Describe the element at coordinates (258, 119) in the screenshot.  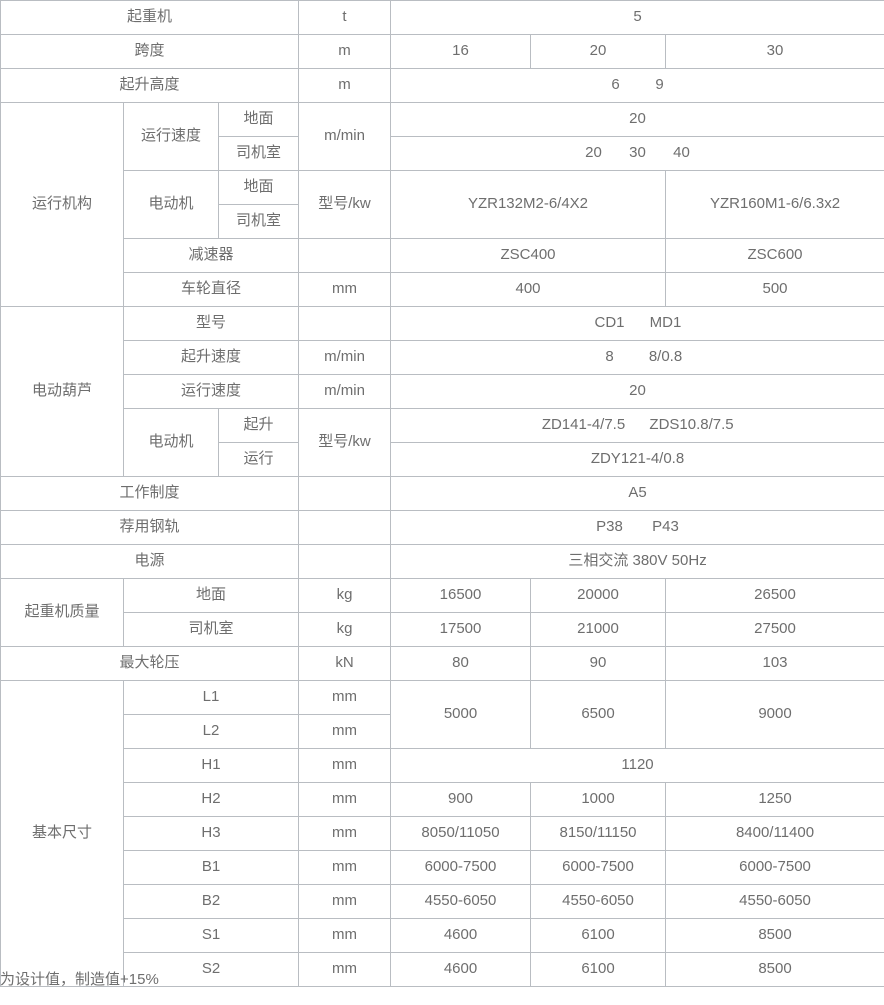
I see `subrow-label-travel-speed-ground: 地面` at that location.